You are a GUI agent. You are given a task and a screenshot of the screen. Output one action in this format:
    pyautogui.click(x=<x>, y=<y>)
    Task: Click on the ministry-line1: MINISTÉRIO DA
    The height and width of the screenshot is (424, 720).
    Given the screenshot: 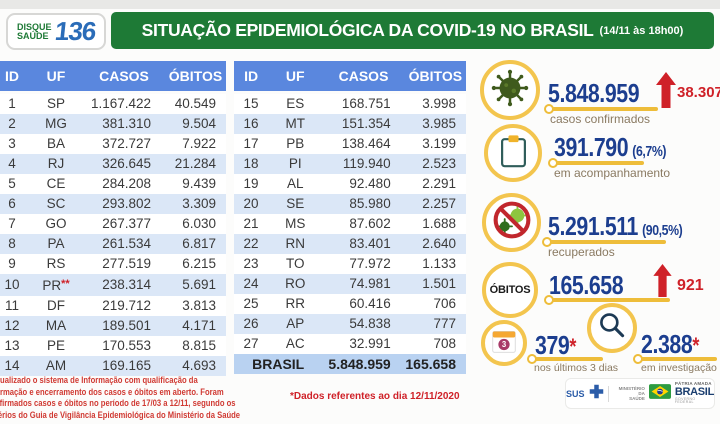 What is the action you would take?
    pyautogui.click(x=631, y=391)
    